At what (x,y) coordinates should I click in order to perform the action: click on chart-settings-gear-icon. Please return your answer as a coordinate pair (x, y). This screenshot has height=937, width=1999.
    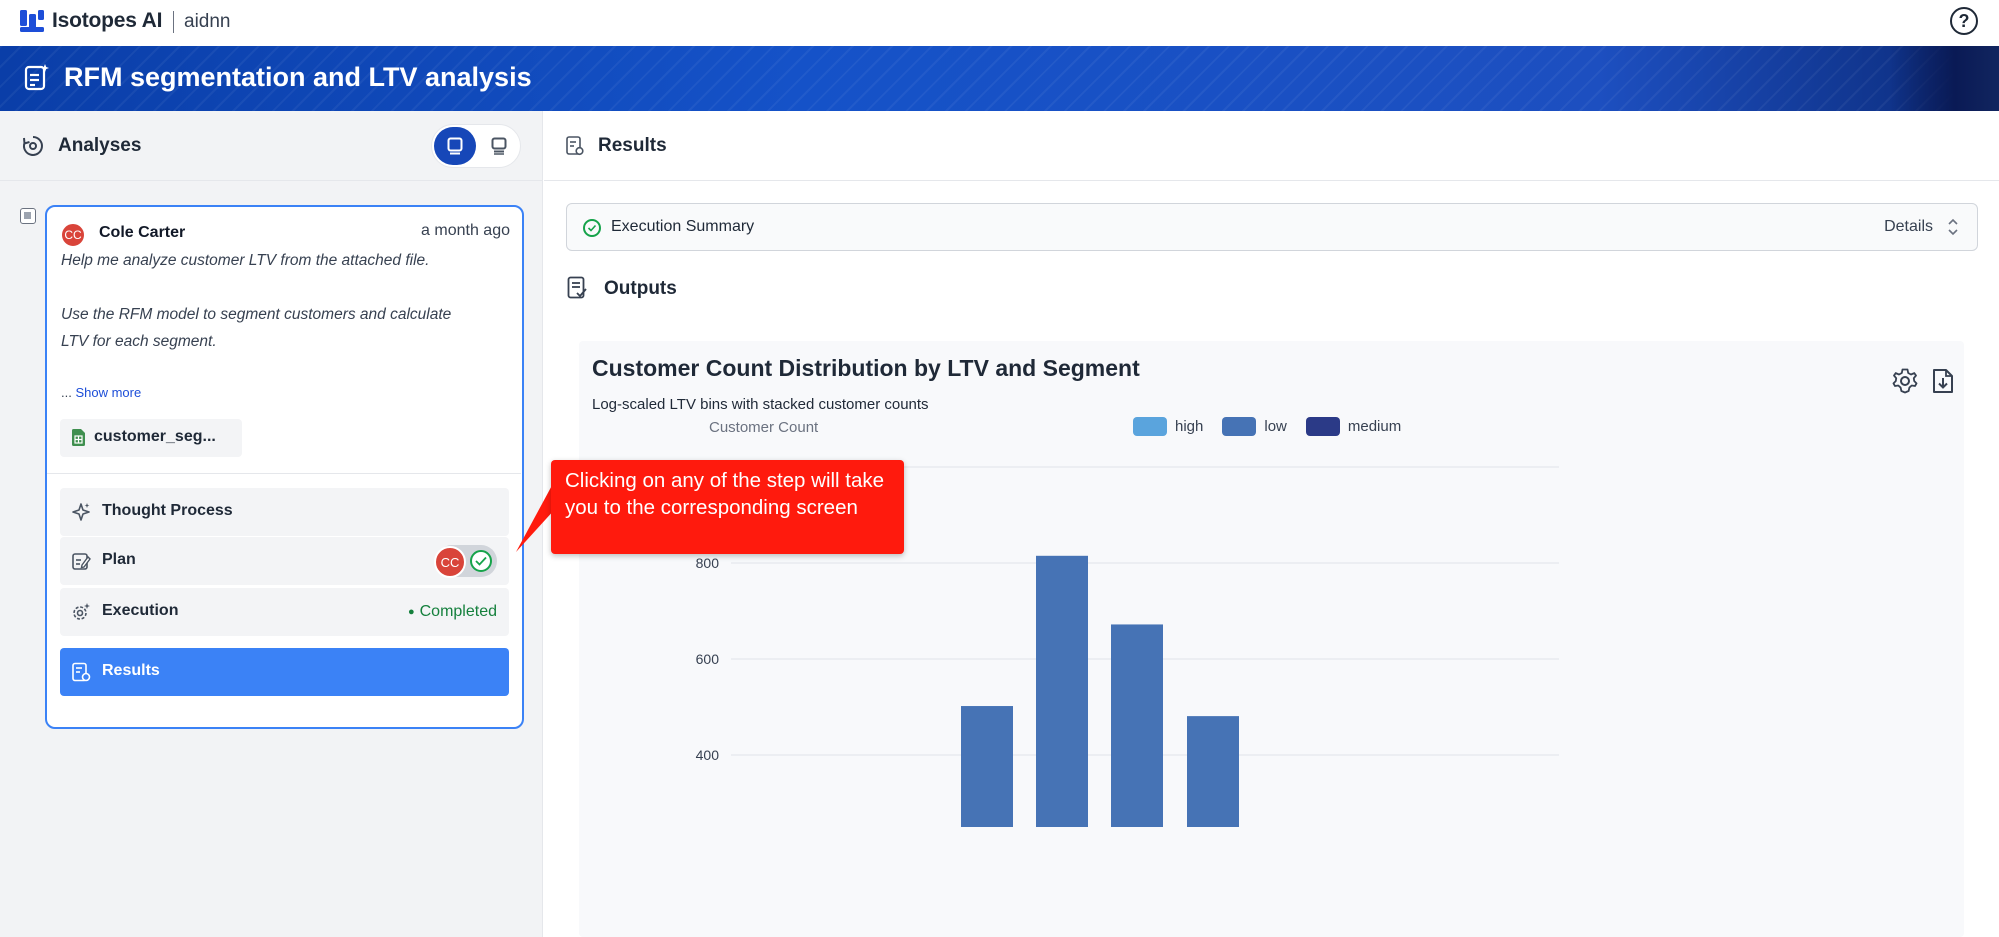
    Looking at the image, I should click on (1905, 381).